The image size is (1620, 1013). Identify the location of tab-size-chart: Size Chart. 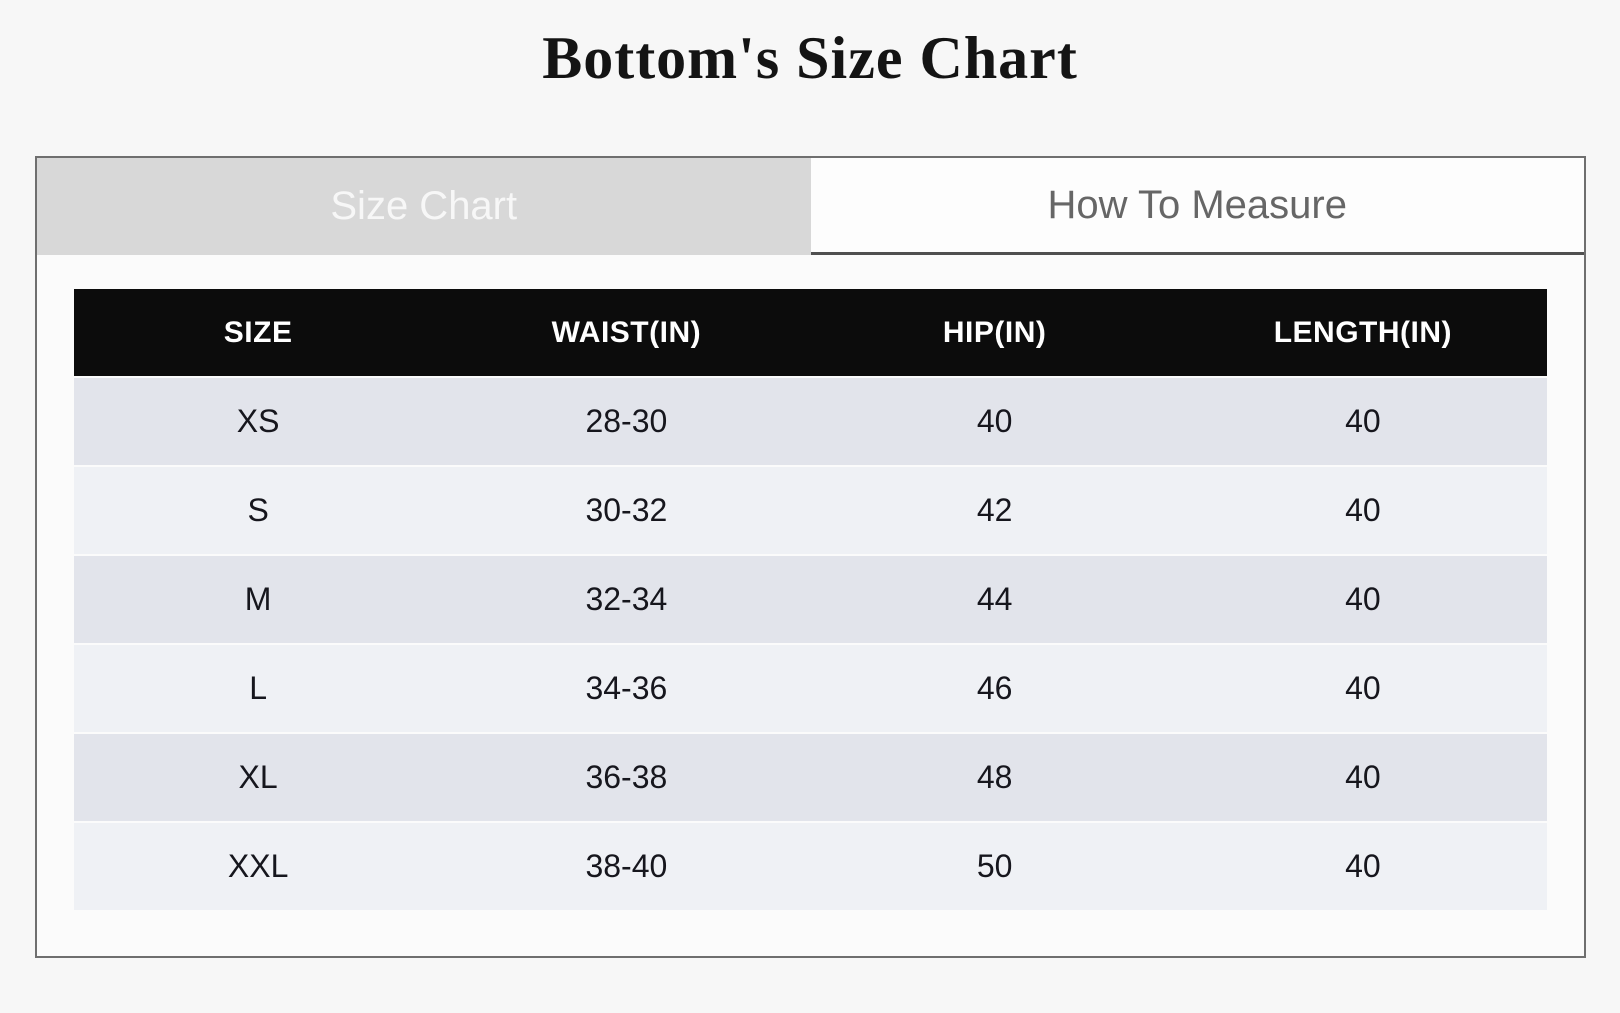
(424, 206).